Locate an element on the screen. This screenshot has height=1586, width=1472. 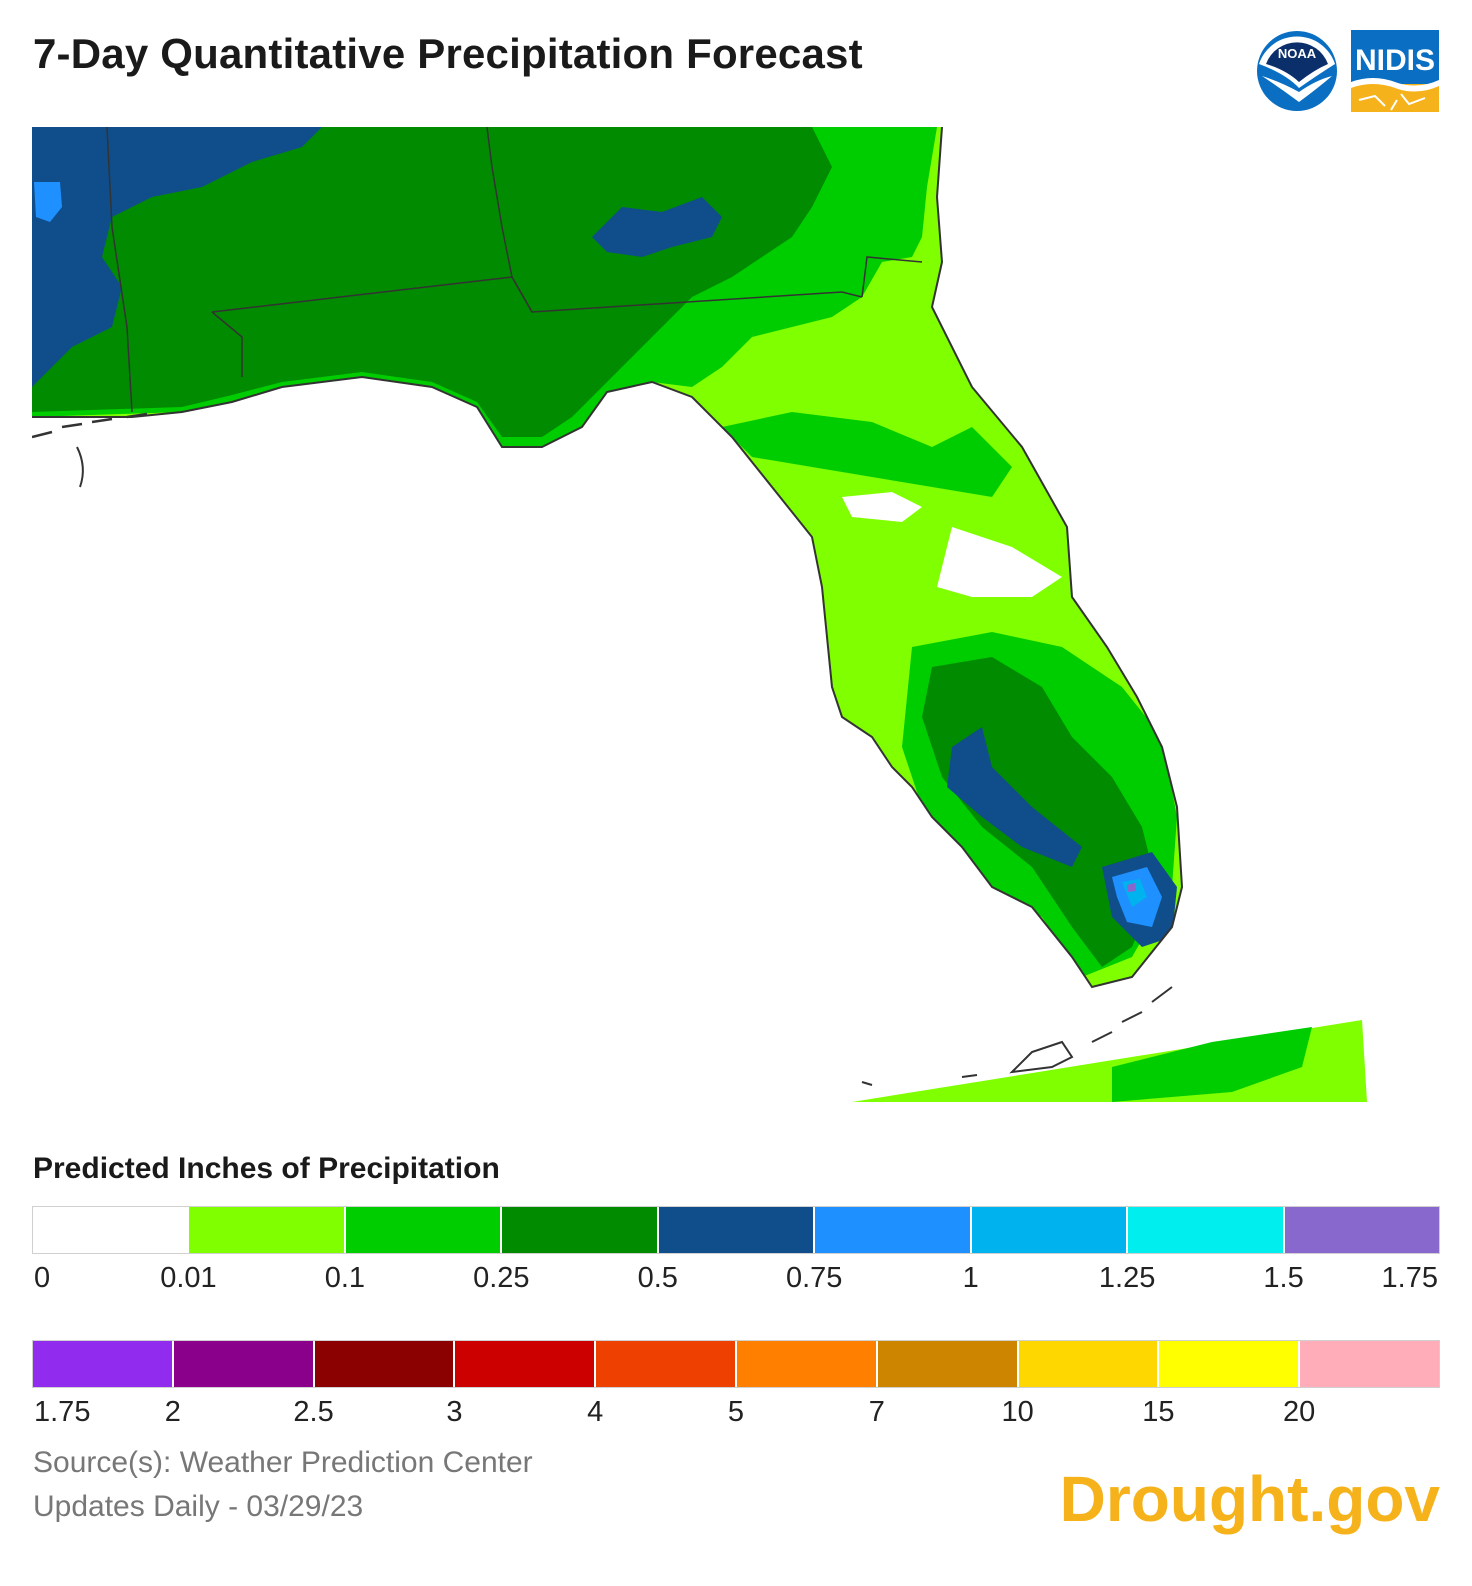
legend-ticks-row2: 1.75 2 2.5 3 4 5 7 10 15 20 is located at coordinates (736, 1416).